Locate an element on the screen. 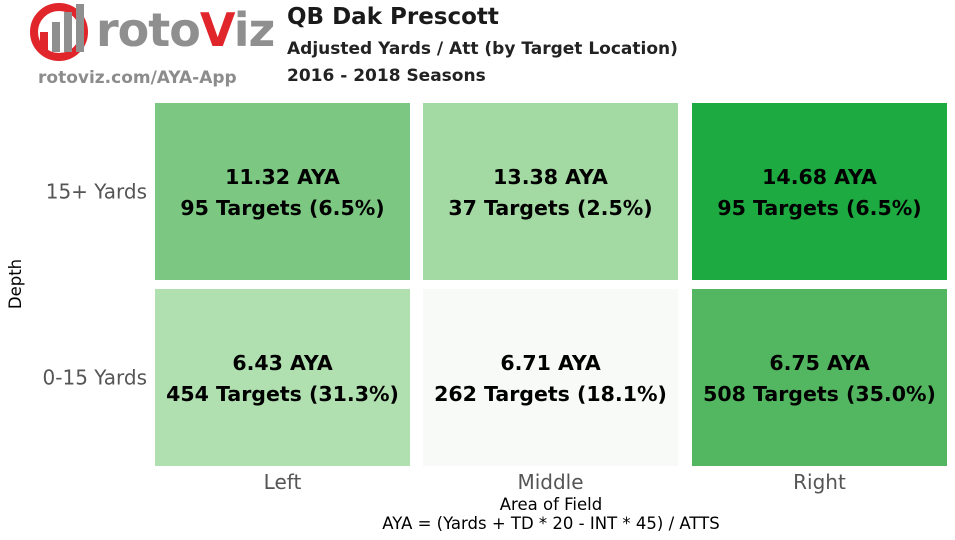  heatmap-cell-0-15-yards-right is located at coordinates (819, 377).